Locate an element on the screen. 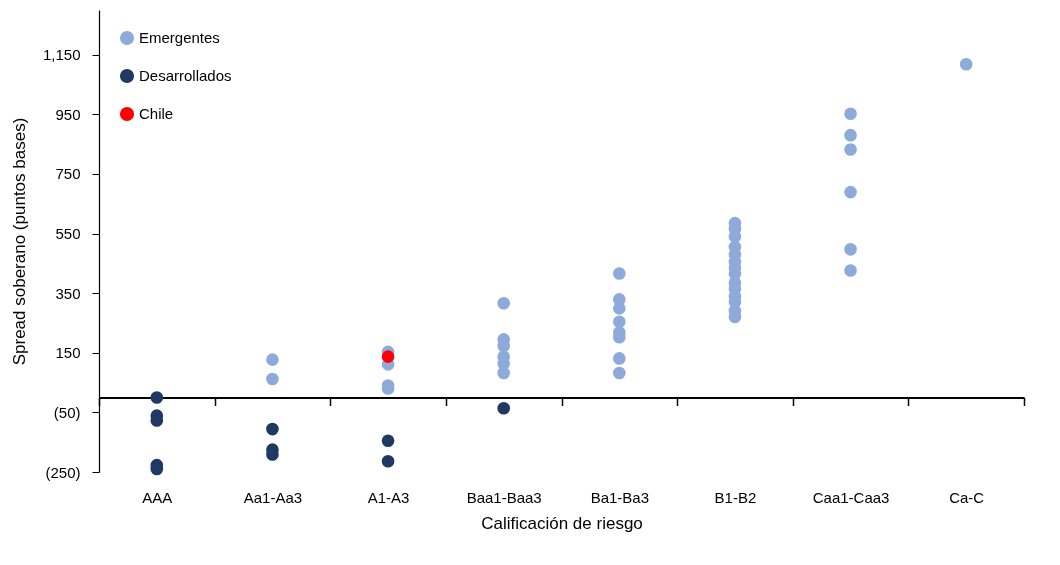 This screenshot has width=1060, height=565. y-tick-label: (50) is located at coordinates (67, 412).